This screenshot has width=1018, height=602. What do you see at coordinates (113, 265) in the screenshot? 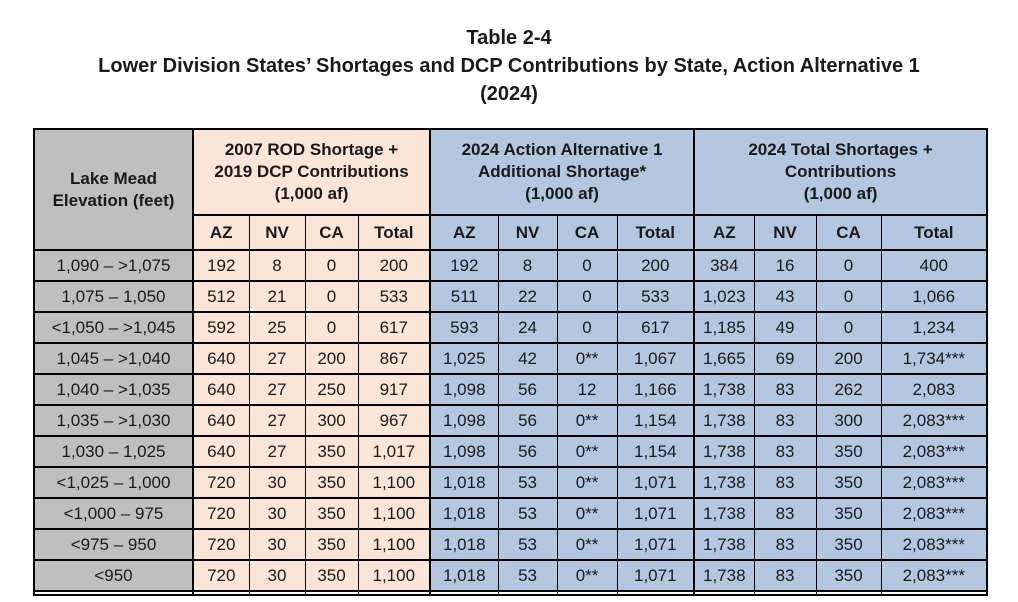
I see `elevation-range-cell: 1,090 – >1,075` at bounding box center [113, 265].